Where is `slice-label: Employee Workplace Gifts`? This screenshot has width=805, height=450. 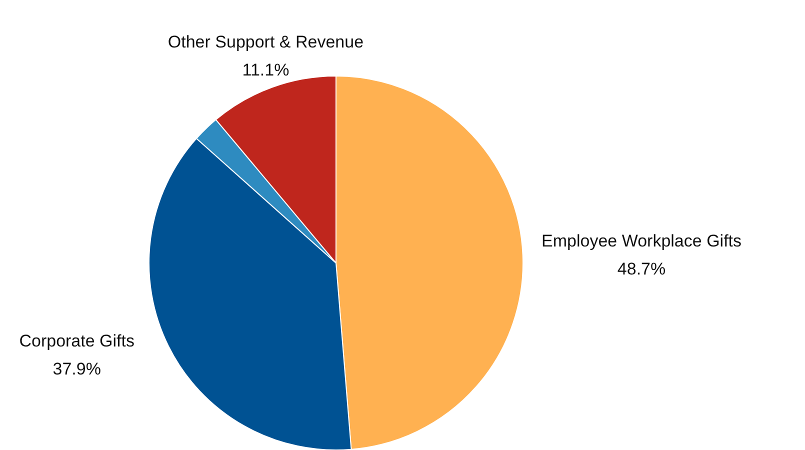
slice-label: Employee Workplace Gifts is located at coordinates (642, 241).